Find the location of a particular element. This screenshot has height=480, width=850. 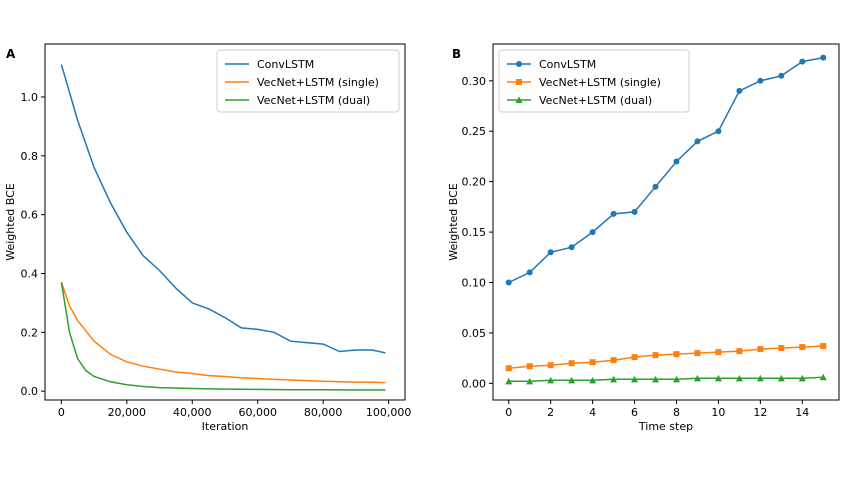

y-tick-label: 1.0 is located at coordinates (30, 97).